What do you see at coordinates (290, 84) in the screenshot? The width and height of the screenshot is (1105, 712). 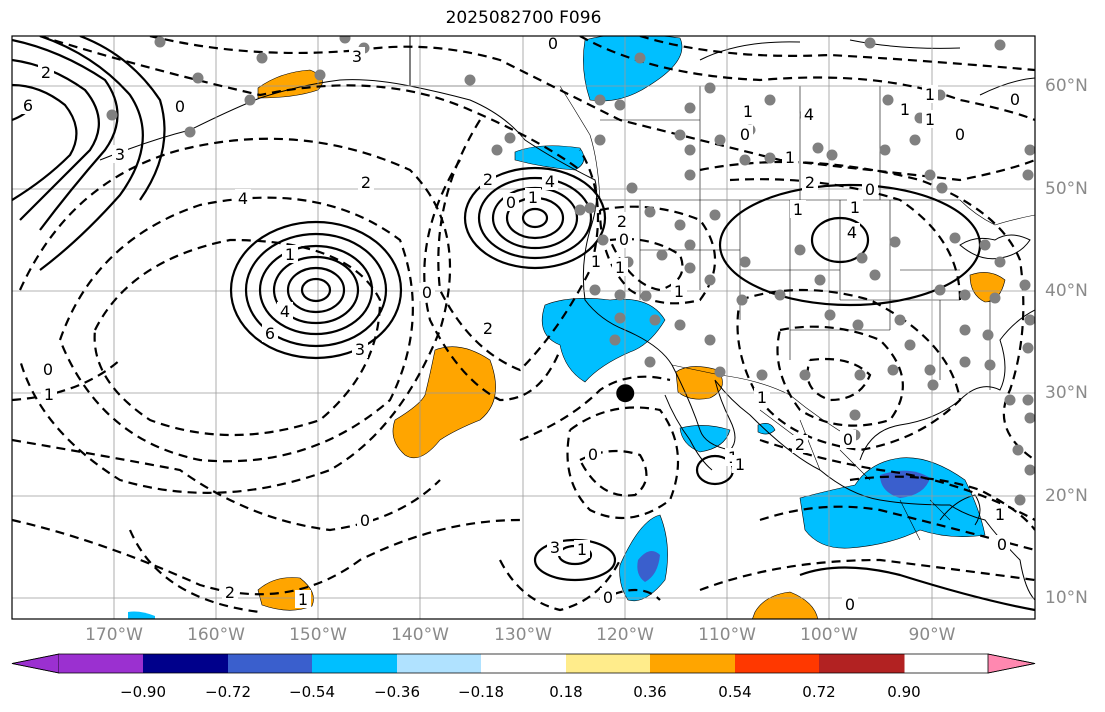 I see `shading-orange-aleutian` at bounding box center [290, 84].